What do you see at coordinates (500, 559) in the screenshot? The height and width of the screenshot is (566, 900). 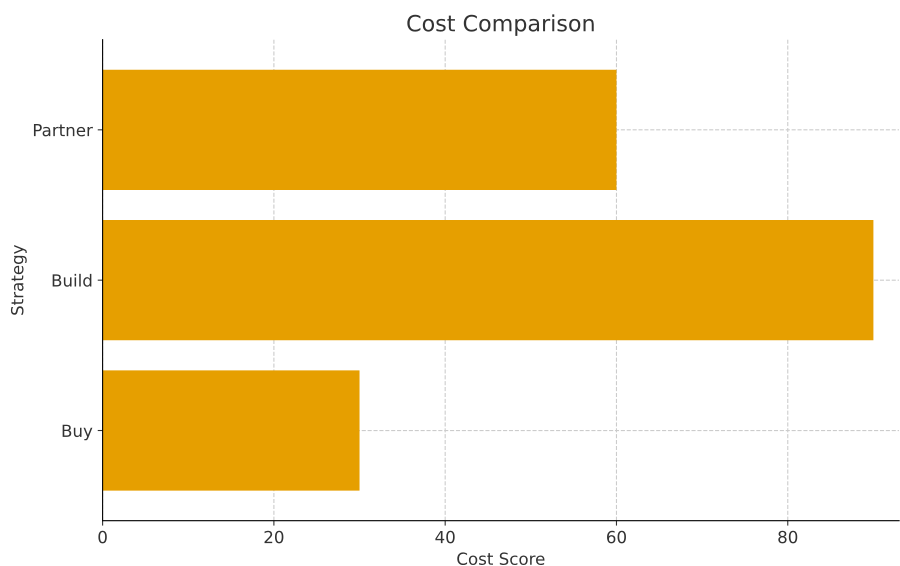 I see `x-axis-title: Cost Score` at bounding box center [500, 559].